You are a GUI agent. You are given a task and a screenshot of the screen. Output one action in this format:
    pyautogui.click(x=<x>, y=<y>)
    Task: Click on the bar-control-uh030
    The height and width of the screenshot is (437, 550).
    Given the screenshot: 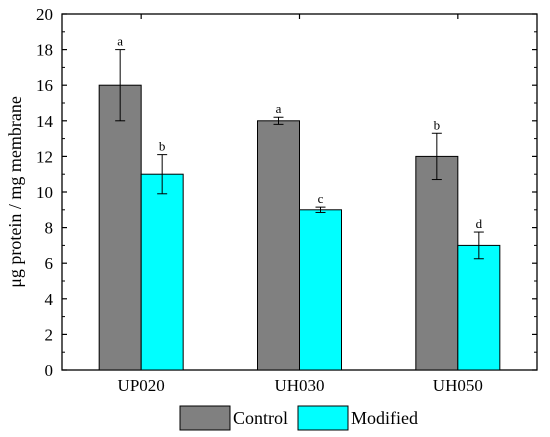 What is the action you would take?
    pyautogui.click(x=278, y=245)
    